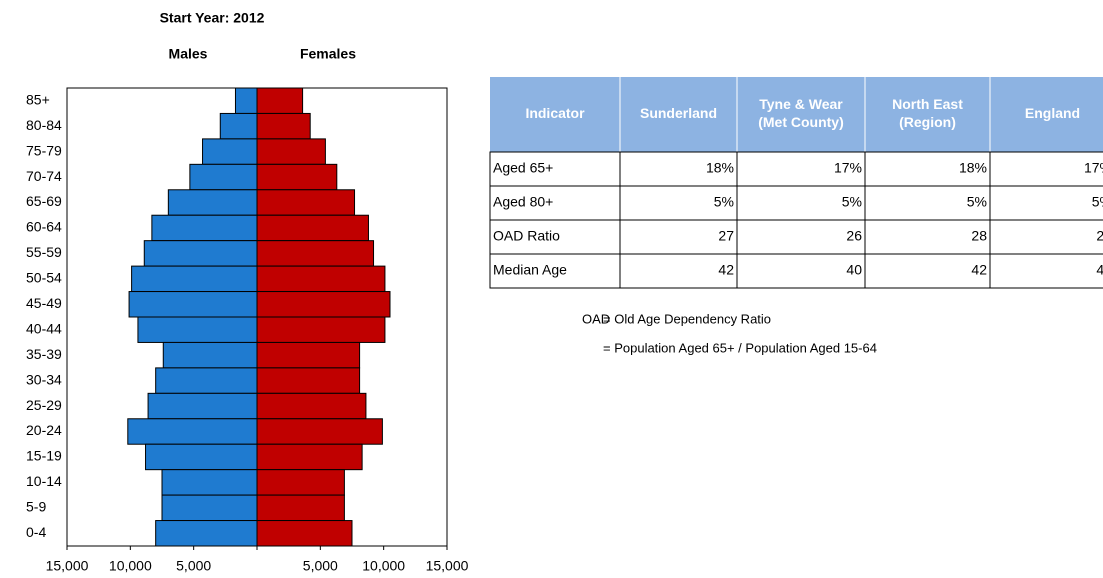 The height and width of the screenshot is (578, 1103). Describe the element at coordinates (927, 104) in the screenshot. I see `header-cell: North East` at that location.